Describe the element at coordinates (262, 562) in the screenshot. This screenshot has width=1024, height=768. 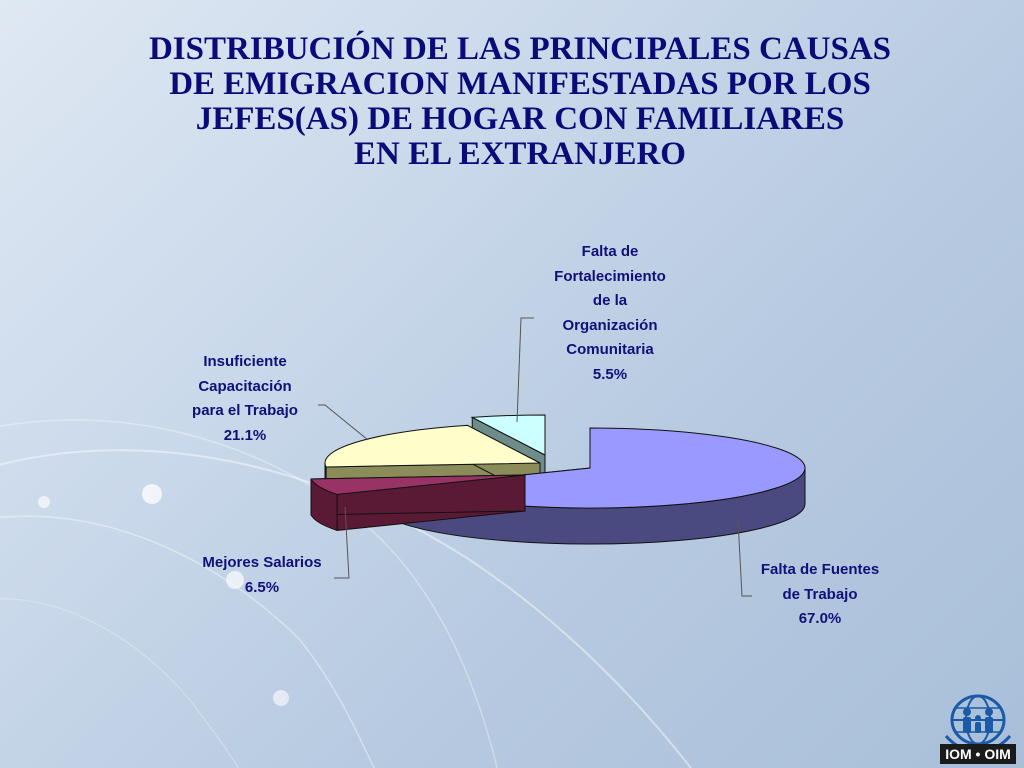
I see `slice-label-line: Mejores Salarios` at that location.